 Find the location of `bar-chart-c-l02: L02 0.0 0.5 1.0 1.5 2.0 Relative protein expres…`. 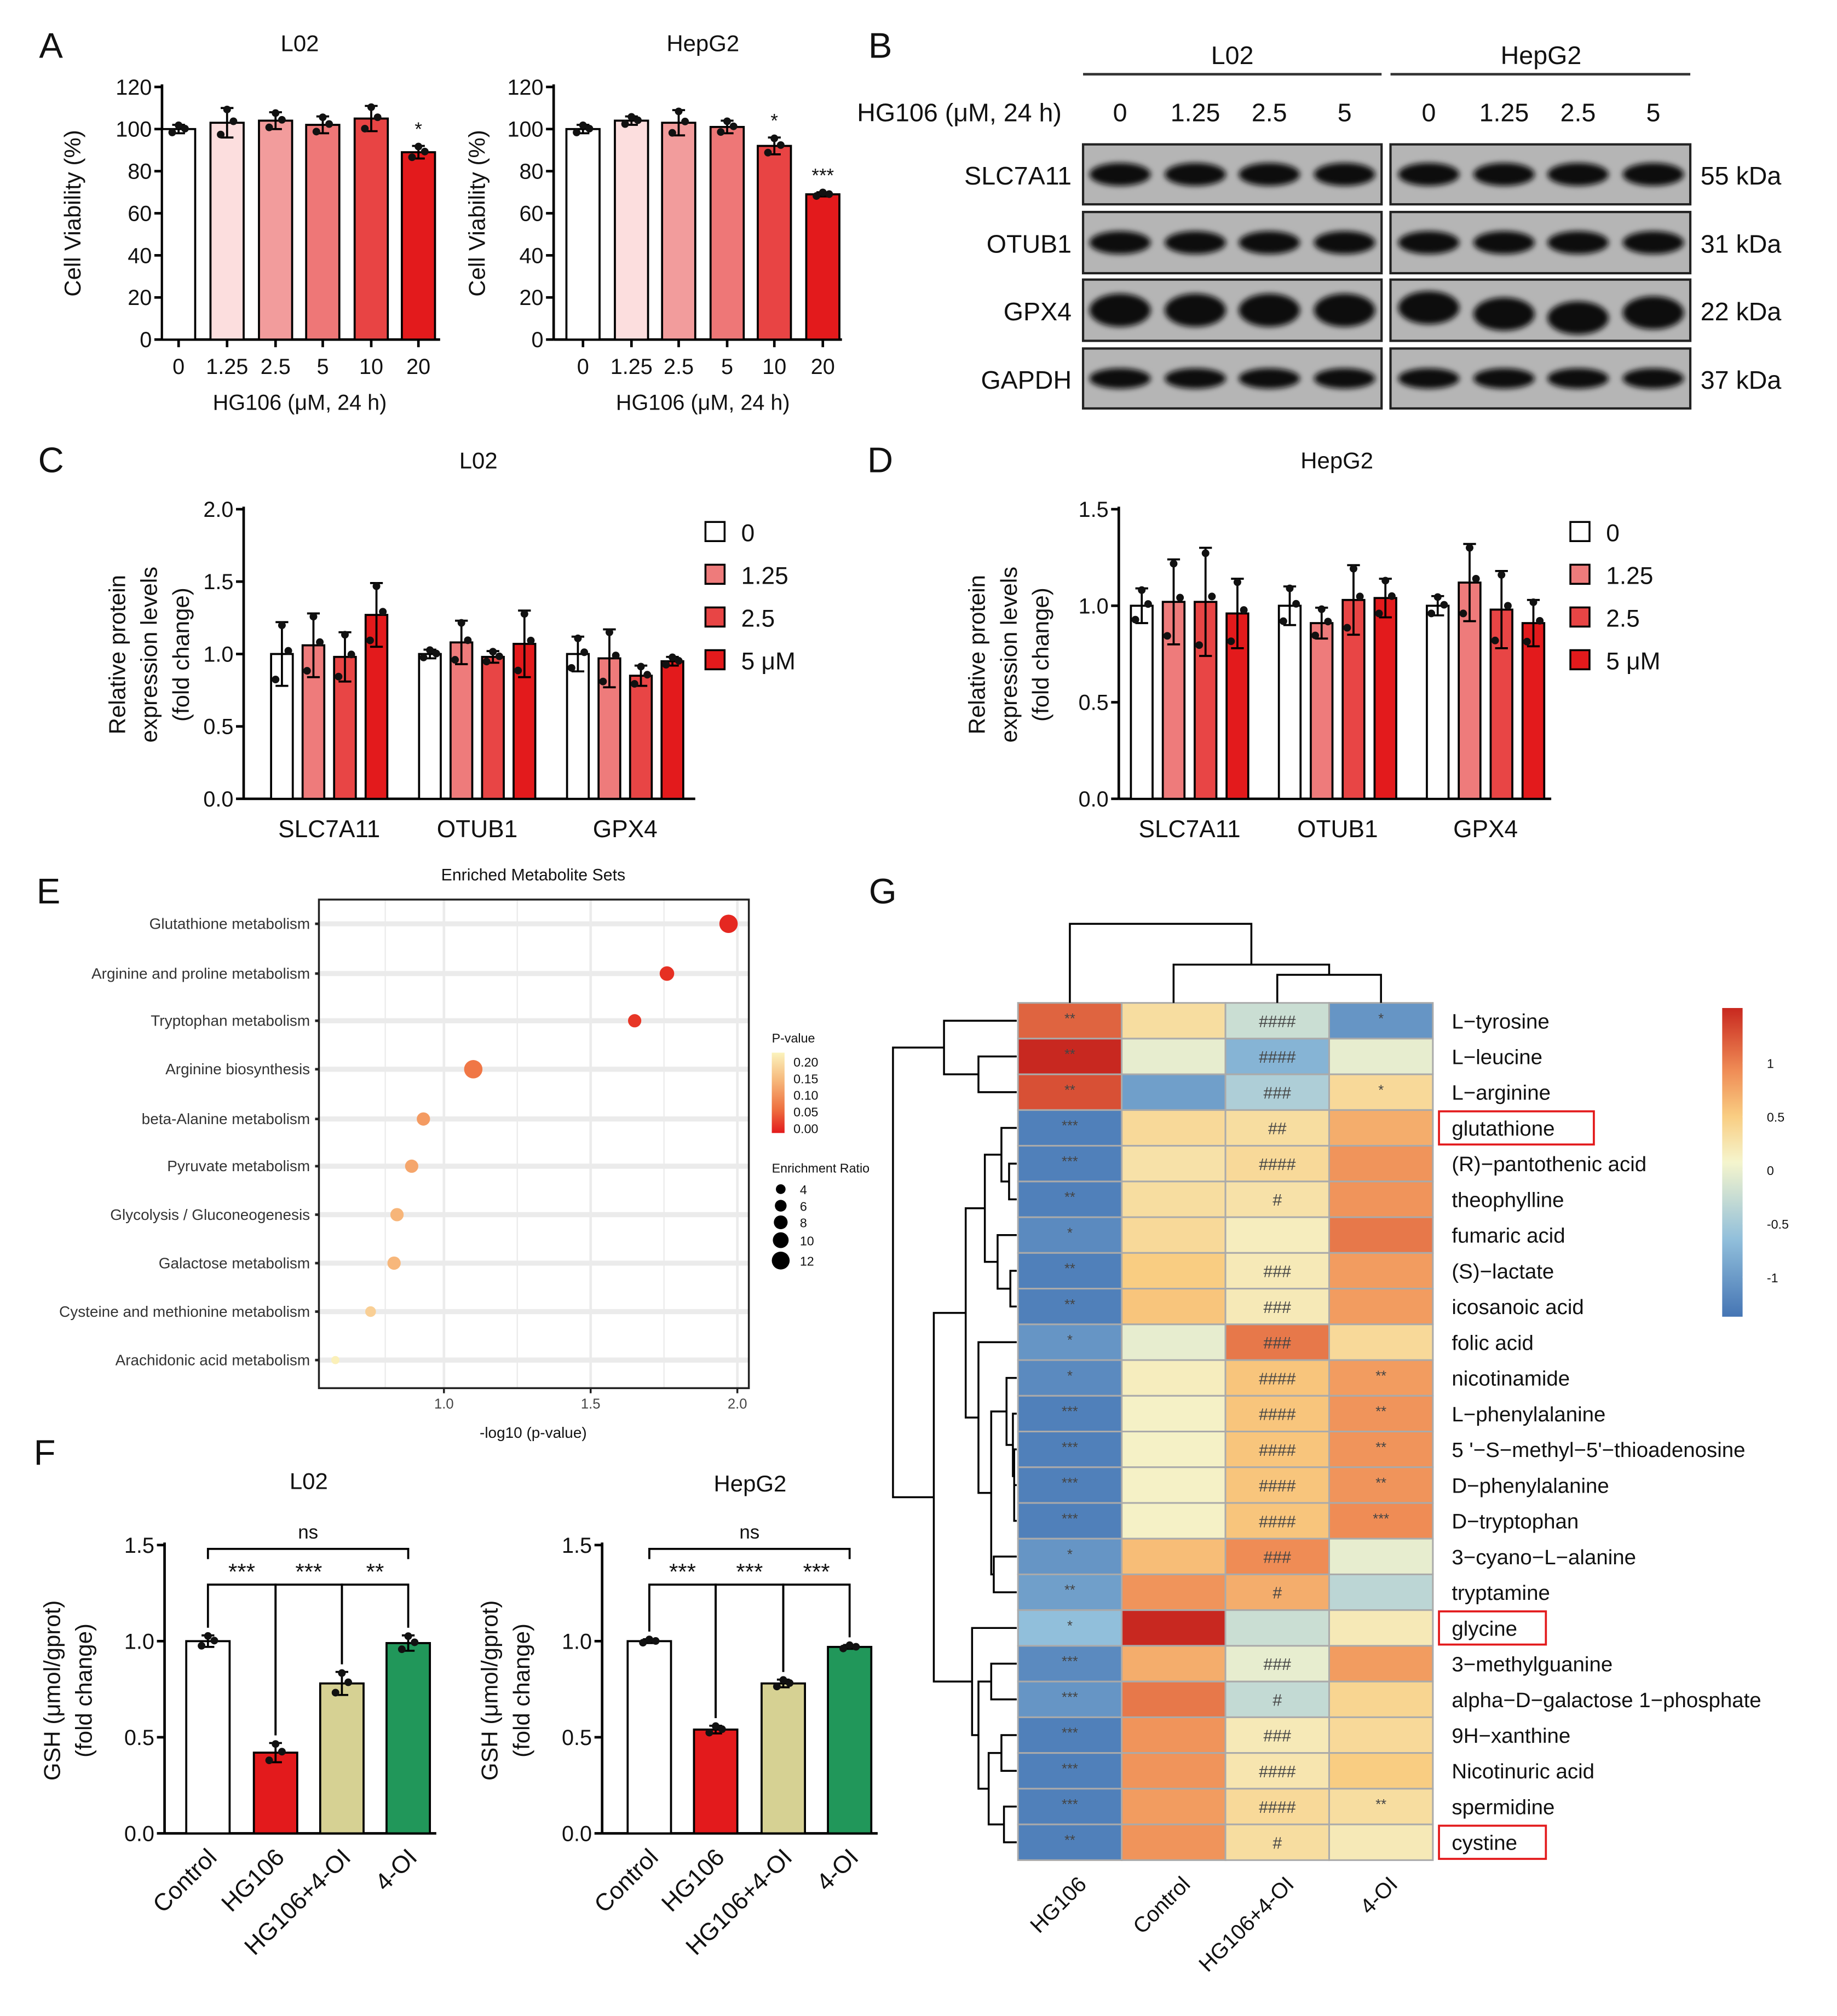

bar-chart-c-l02: L02 0.0 0.5 1.0 1.5 2.0 Relative protein expres… is located at coordinates (450, 644).